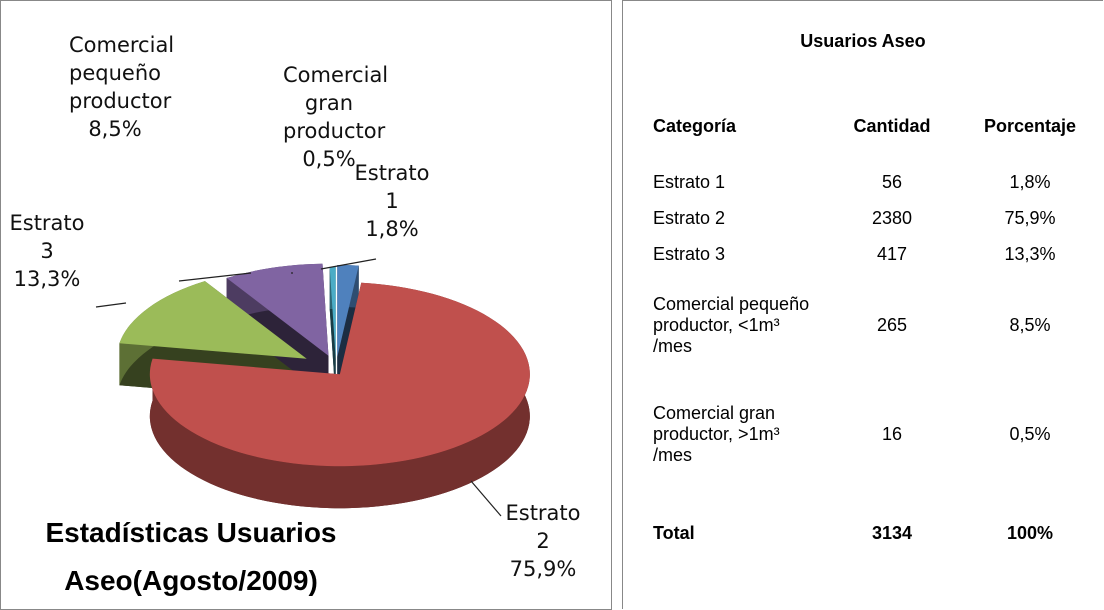 This screenshot has width=1104, height=610. Describe the element at coordinates (892, 253) in the screenshot. I see `table-cell: 417` at that location.